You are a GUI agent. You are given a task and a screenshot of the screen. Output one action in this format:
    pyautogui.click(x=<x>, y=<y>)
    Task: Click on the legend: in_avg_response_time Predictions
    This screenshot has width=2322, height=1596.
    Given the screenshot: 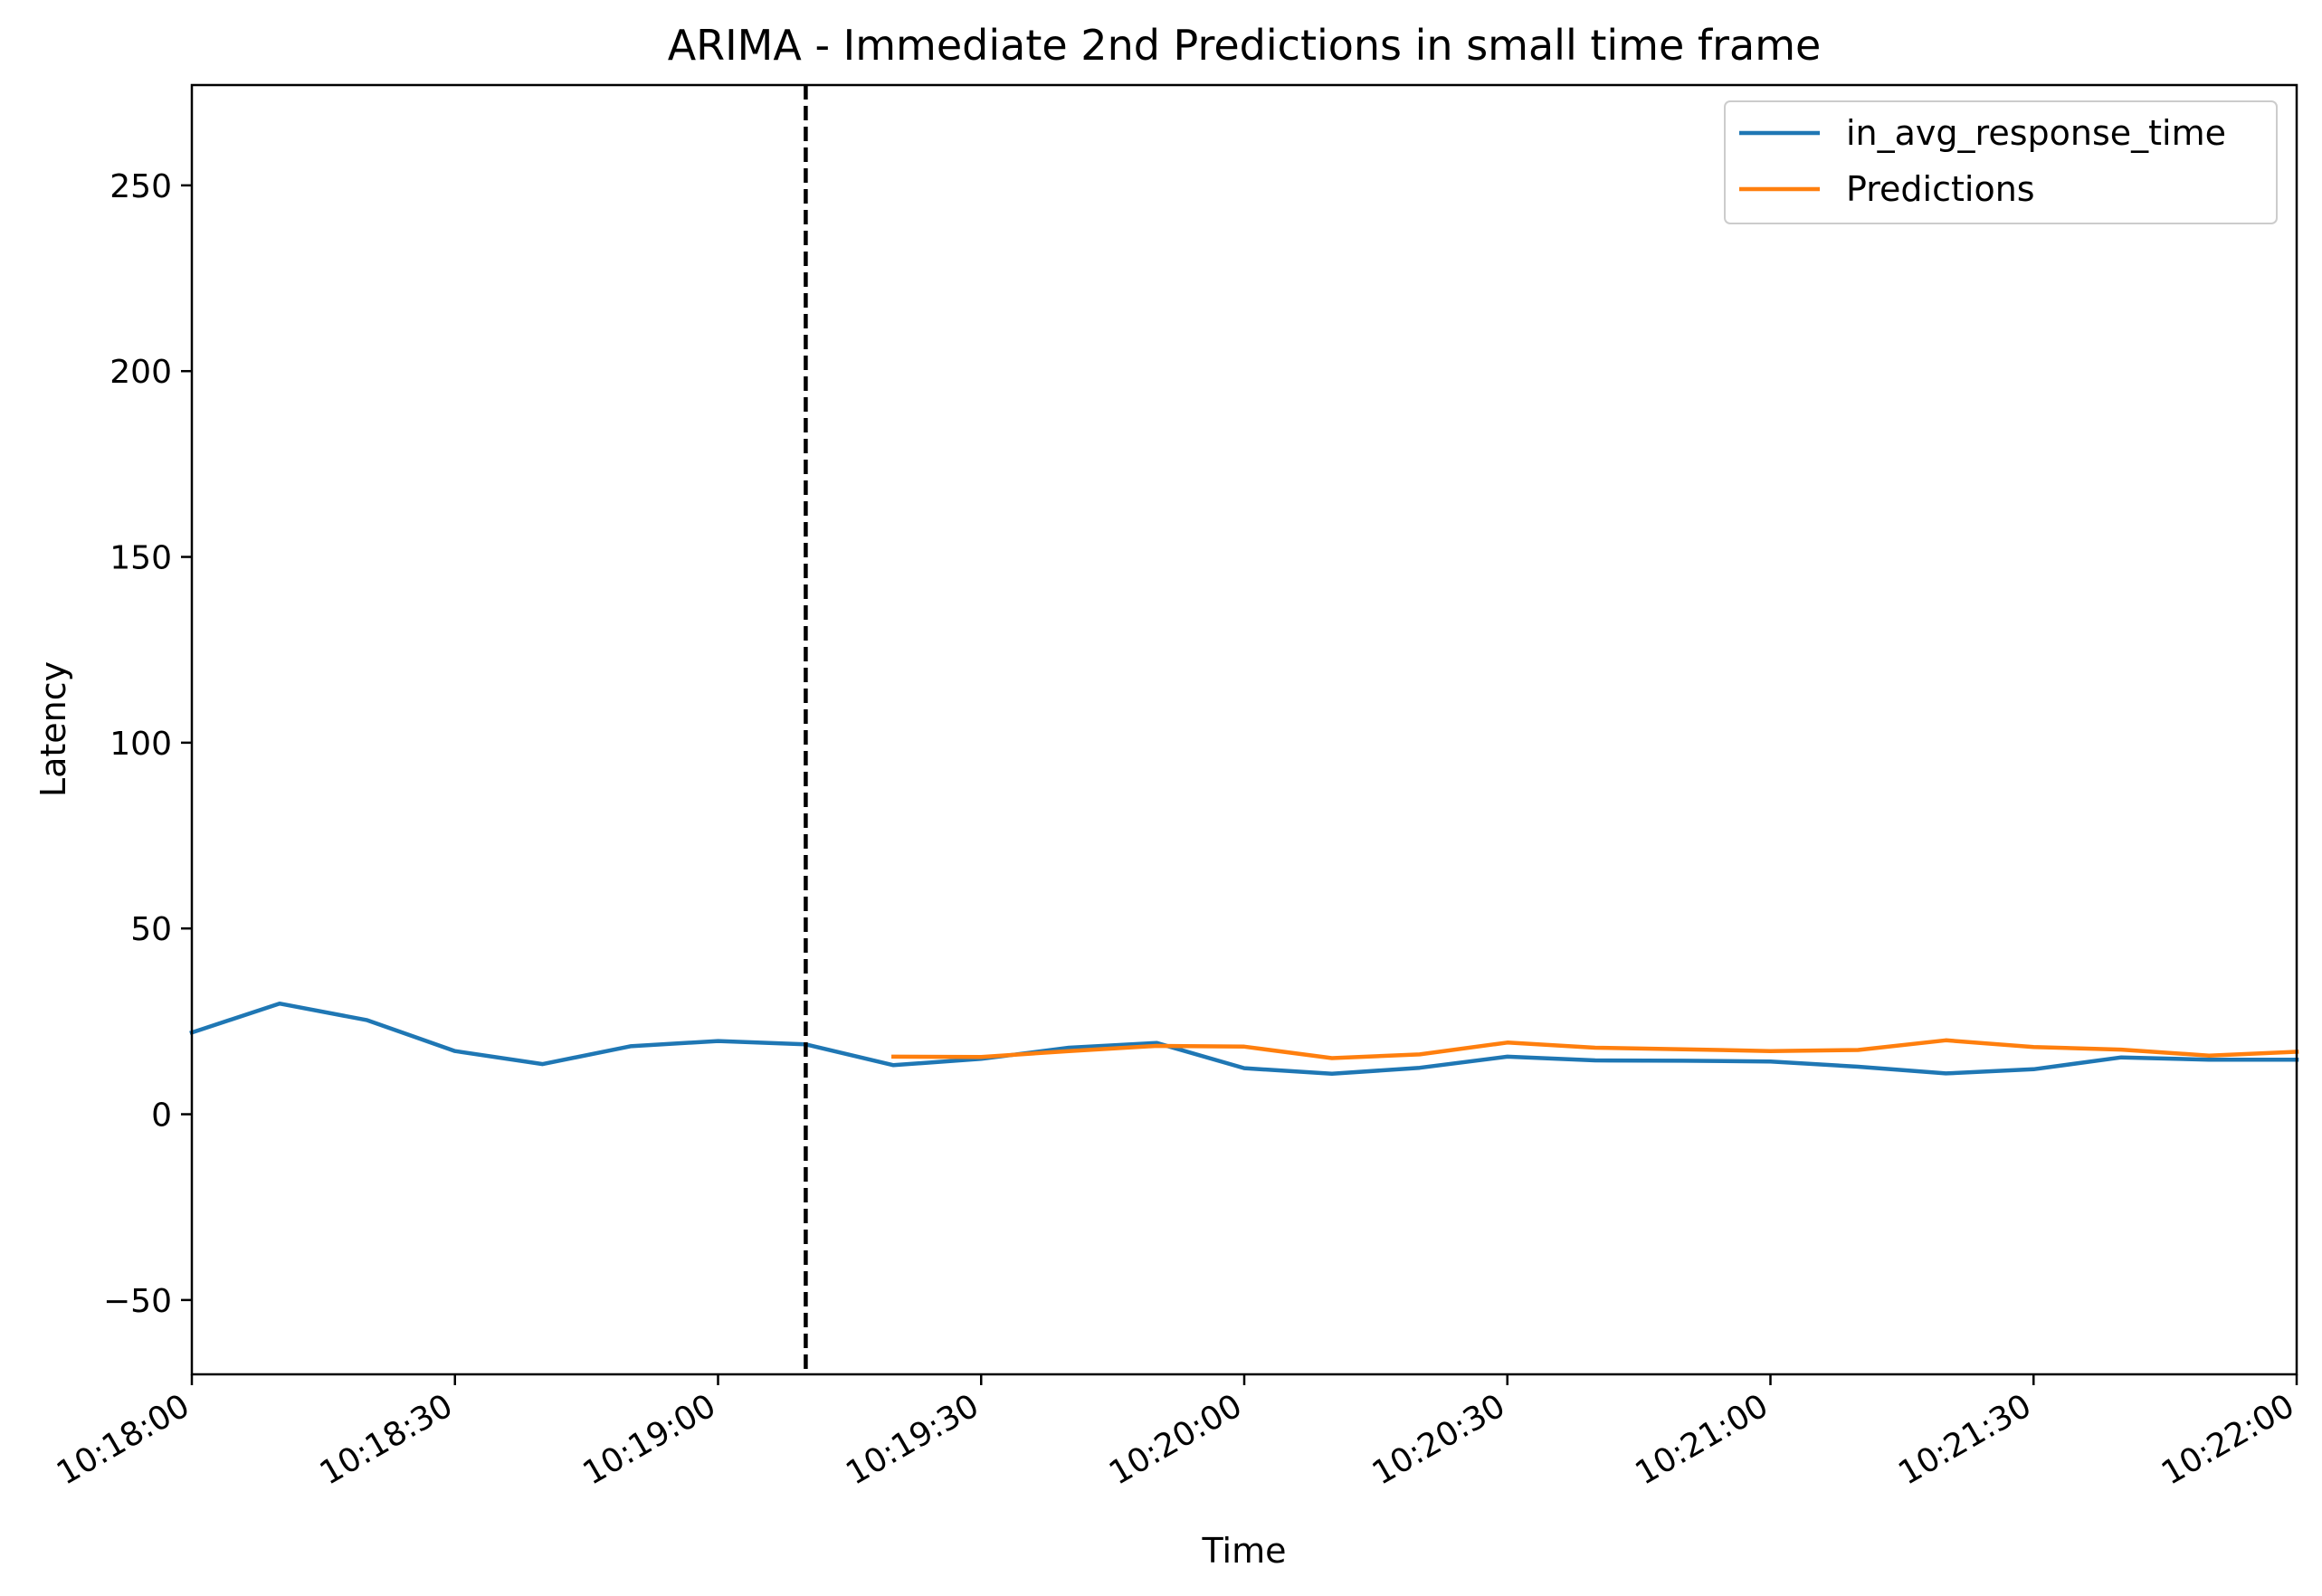 What is the action you would take?
    pyautogui.click(x=2001, y=162)
    